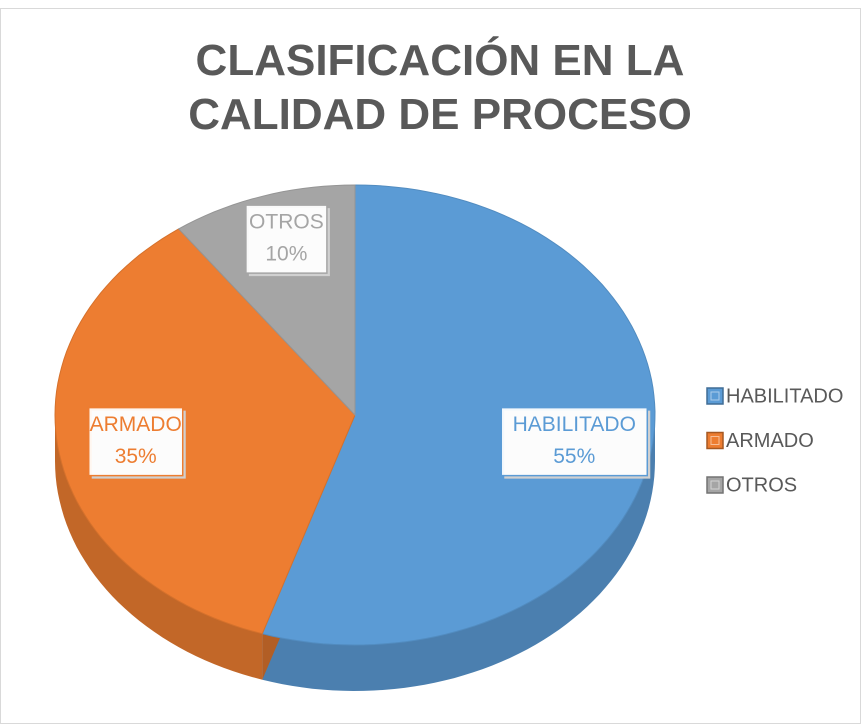 Image resolution: width=861 pixels, height=724 pixels. I want to click on data-label-name: ARMADO, so click(136, 424).